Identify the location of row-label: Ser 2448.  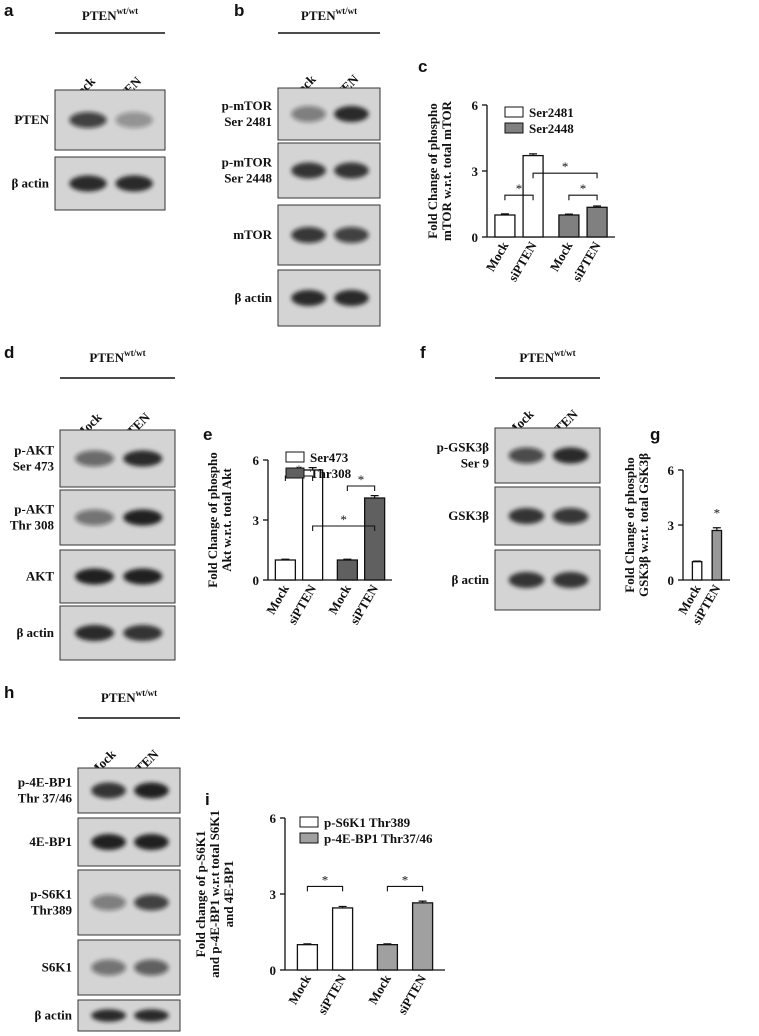
(248, 178).